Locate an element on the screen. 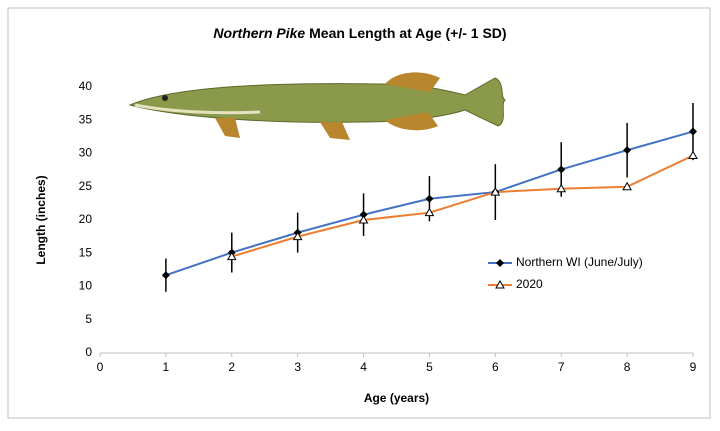  x-tick-label: 0 is located at coordinates (100, 367).